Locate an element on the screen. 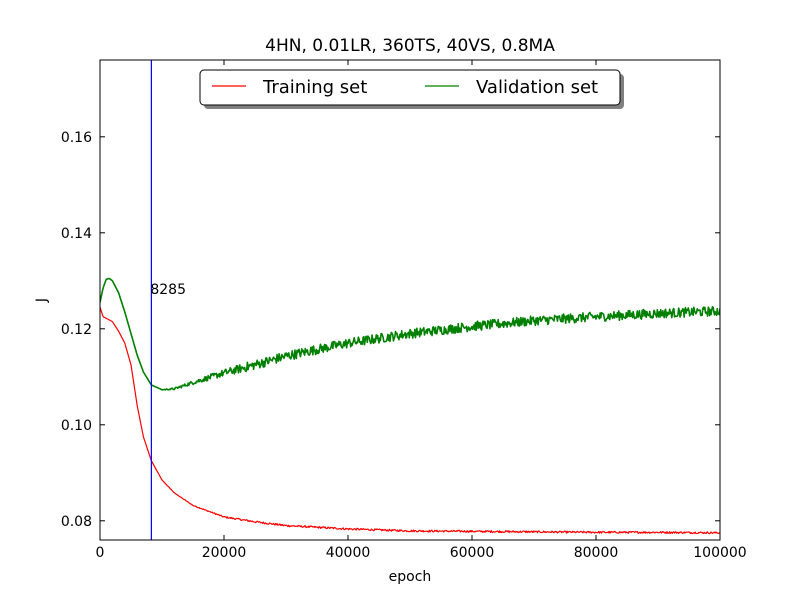 This screenshot has height=600, width=800. x-axis-label: epoch is located at coordinates (410, 577).